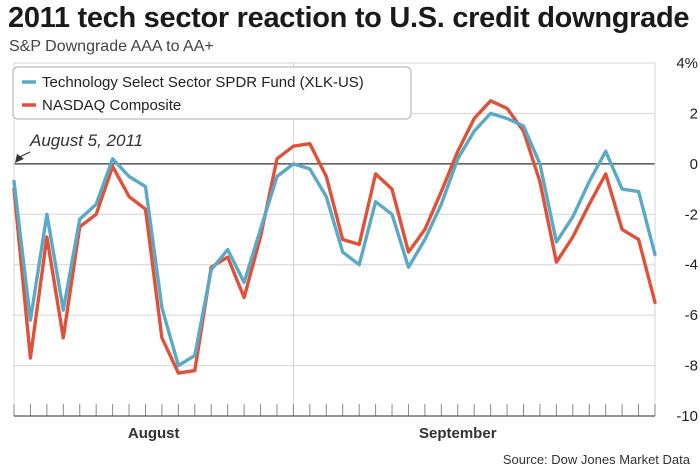  Describe the element at coordinates (691, 366) in the screenshot. I see `y-tick-label: -8` at that location.